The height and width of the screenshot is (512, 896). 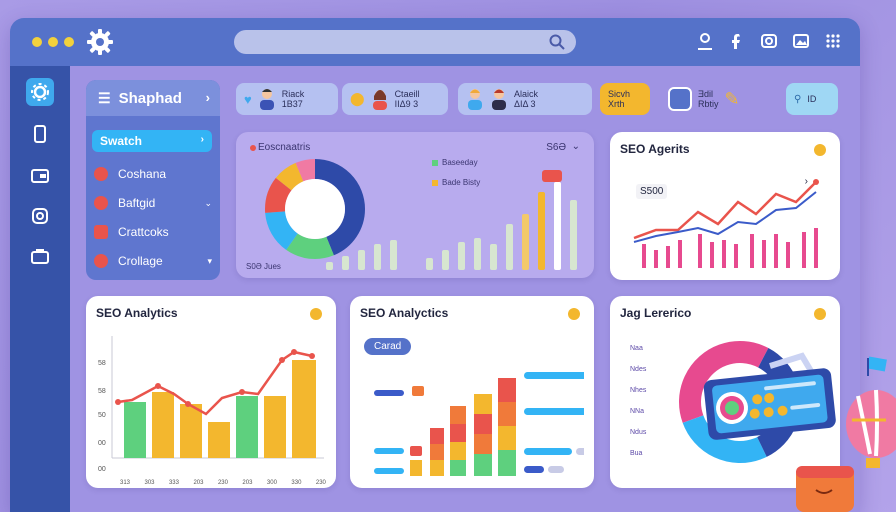 I want to click on contact-chip: Alaick ΔΙΔ 3, so click(x=525, y=99).